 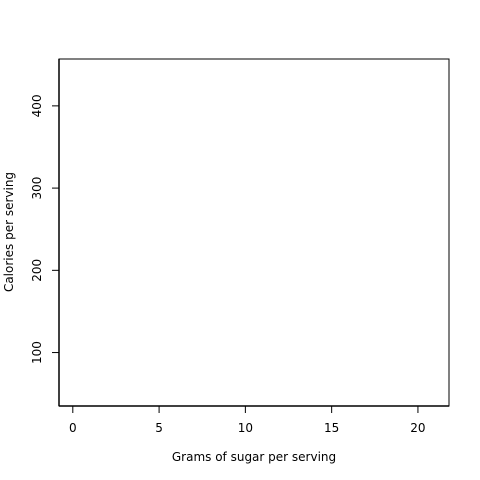 What do you see at coordinates (37, 188) in the screenshot?
I see `y-tick-label: 300` at bounding box center [37, 188].